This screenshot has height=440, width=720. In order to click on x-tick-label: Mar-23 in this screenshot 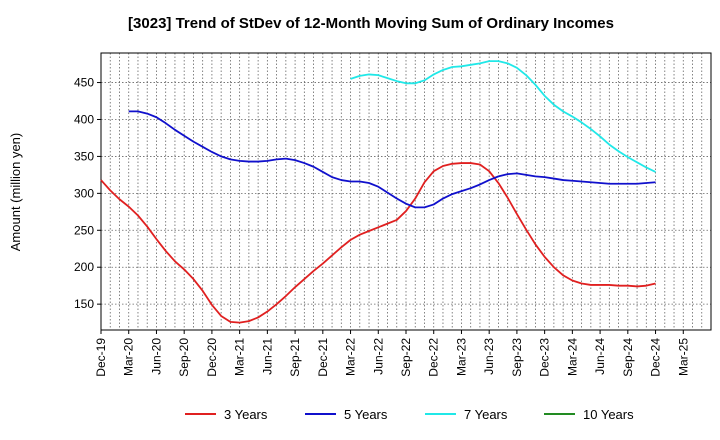, I will do `click(461, 357)`.